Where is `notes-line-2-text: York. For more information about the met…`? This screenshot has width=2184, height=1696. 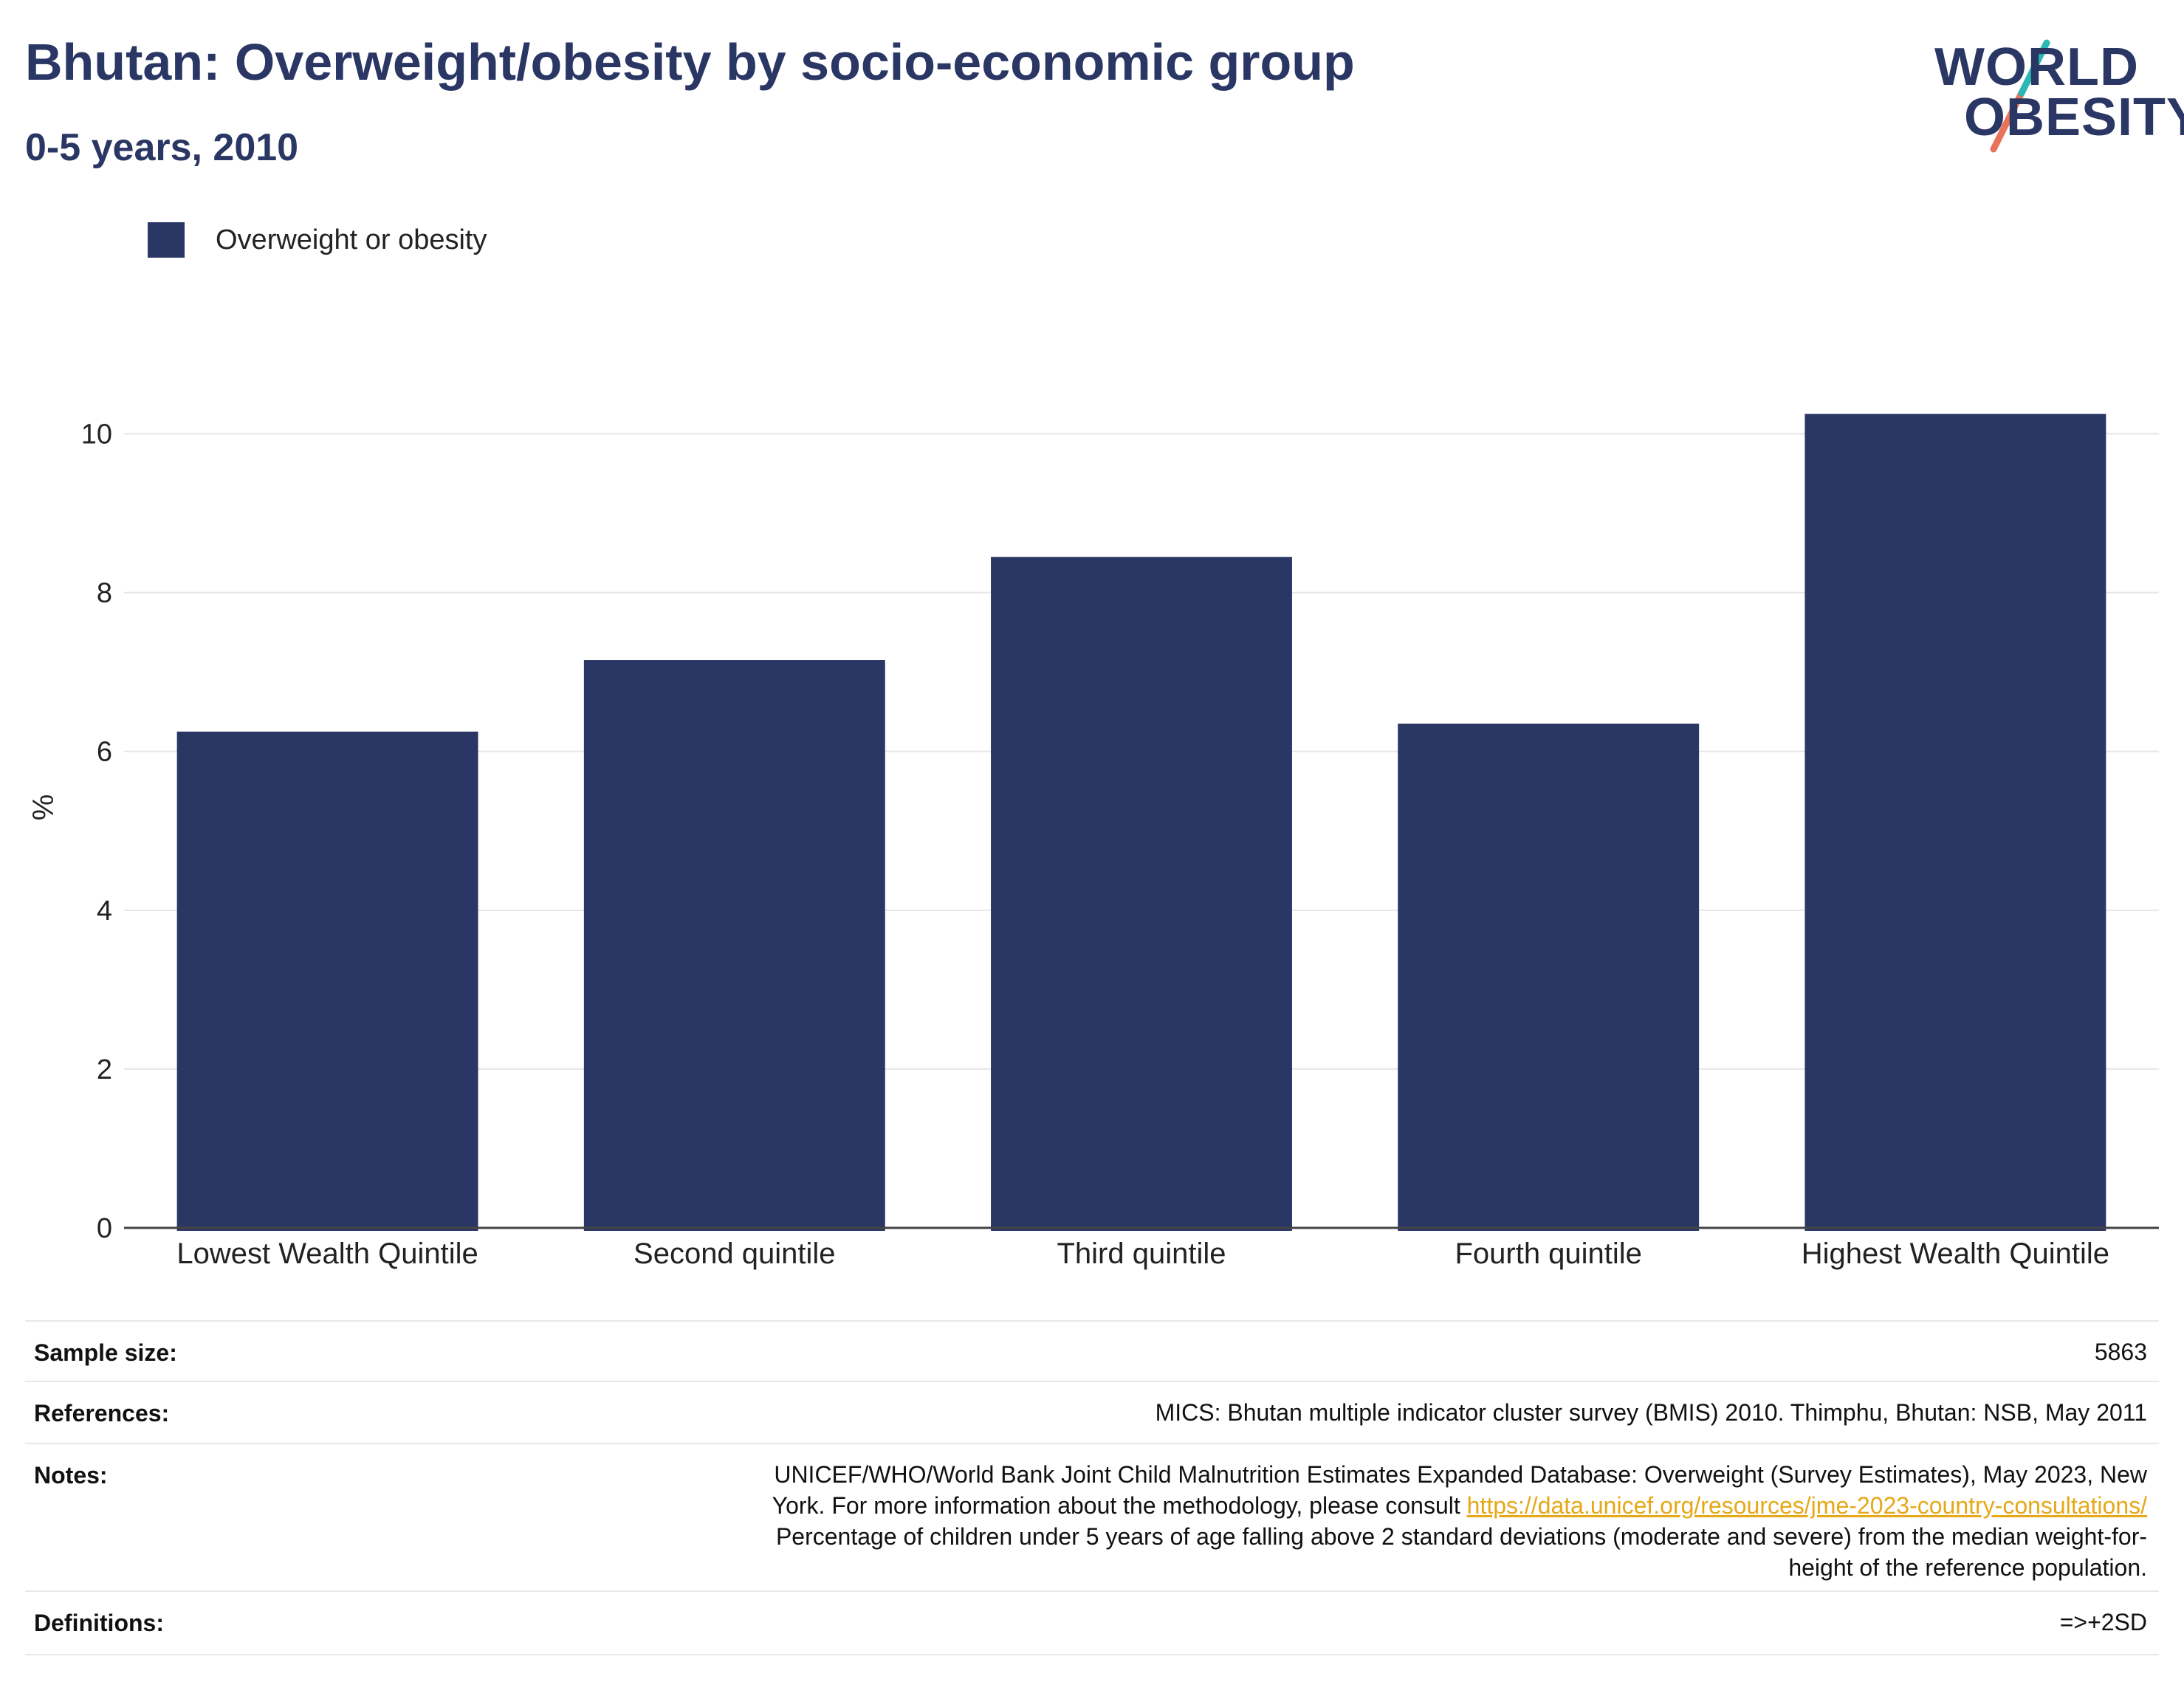 notes-line-2-text: York. For more information about the met… is located at coordinates (1119, 1505).